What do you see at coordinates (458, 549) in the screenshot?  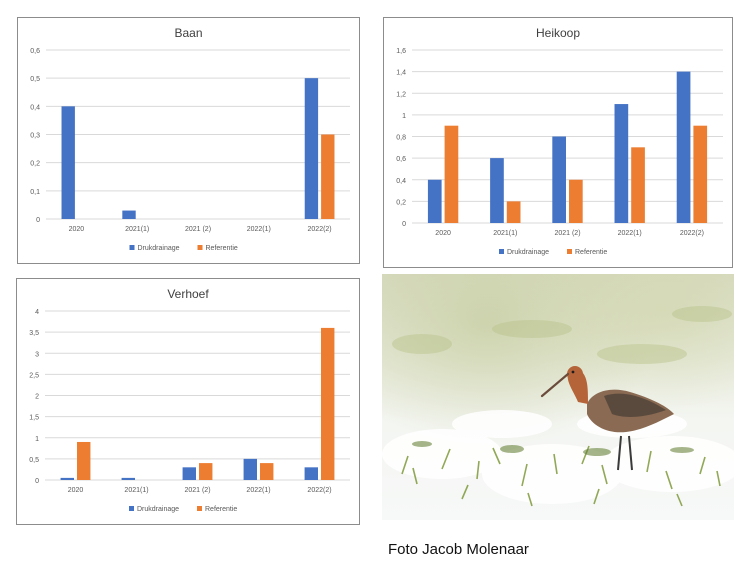 I see `photo-caption: Foto Jacob Molenaar` at bounding box center [458, 549].